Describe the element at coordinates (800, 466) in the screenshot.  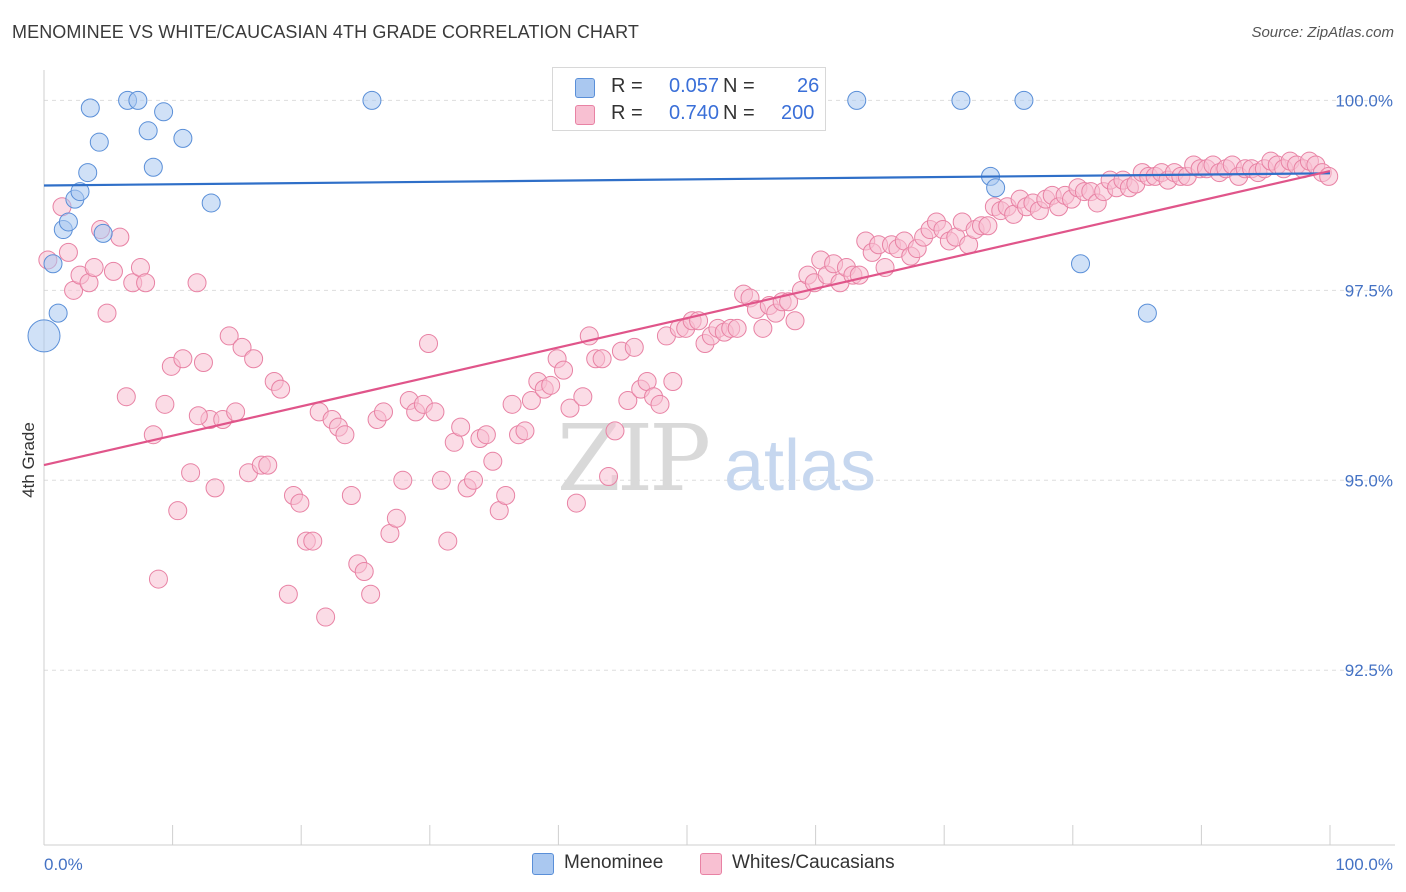
I see `watermark-atlas: atlas` at that location.